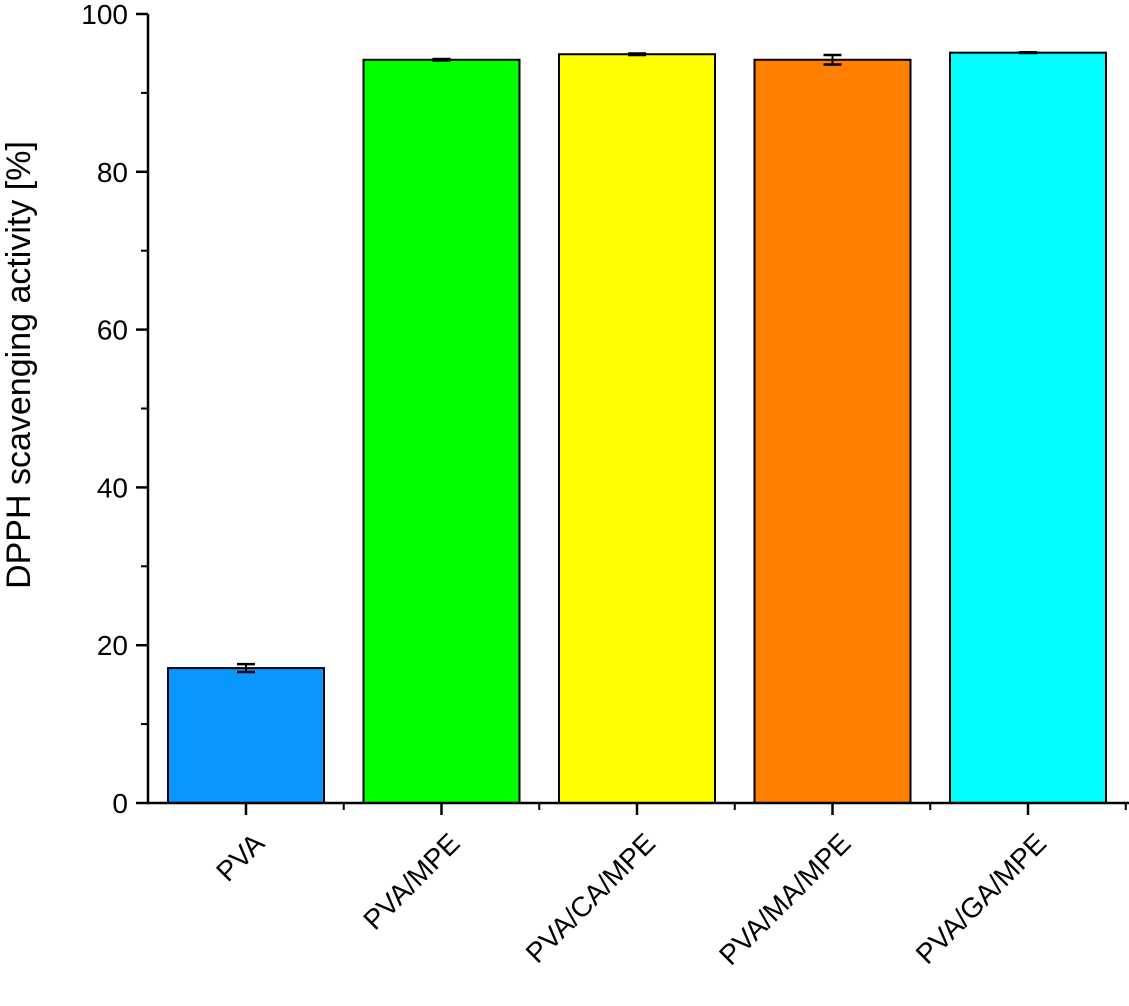 The height and width of the screenshot is (1006, 1129). What do you see at coordinates (104, 15) in the screenshot?
I see `y-tick-label: 100` at bounding box center [104, 15].